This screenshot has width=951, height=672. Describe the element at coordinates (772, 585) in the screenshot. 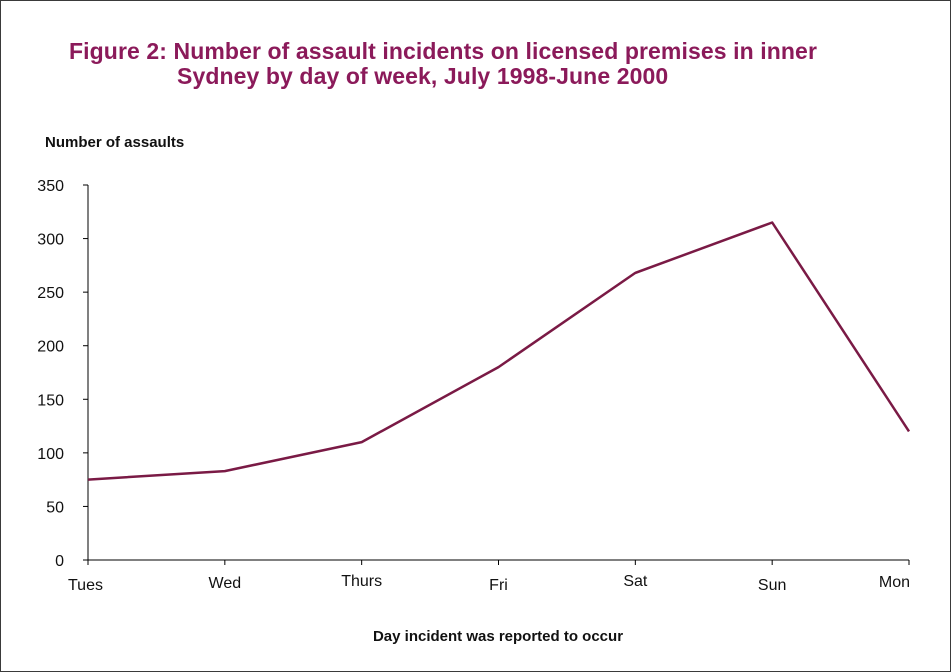

I see `x-tick-label: Sun` at that location.